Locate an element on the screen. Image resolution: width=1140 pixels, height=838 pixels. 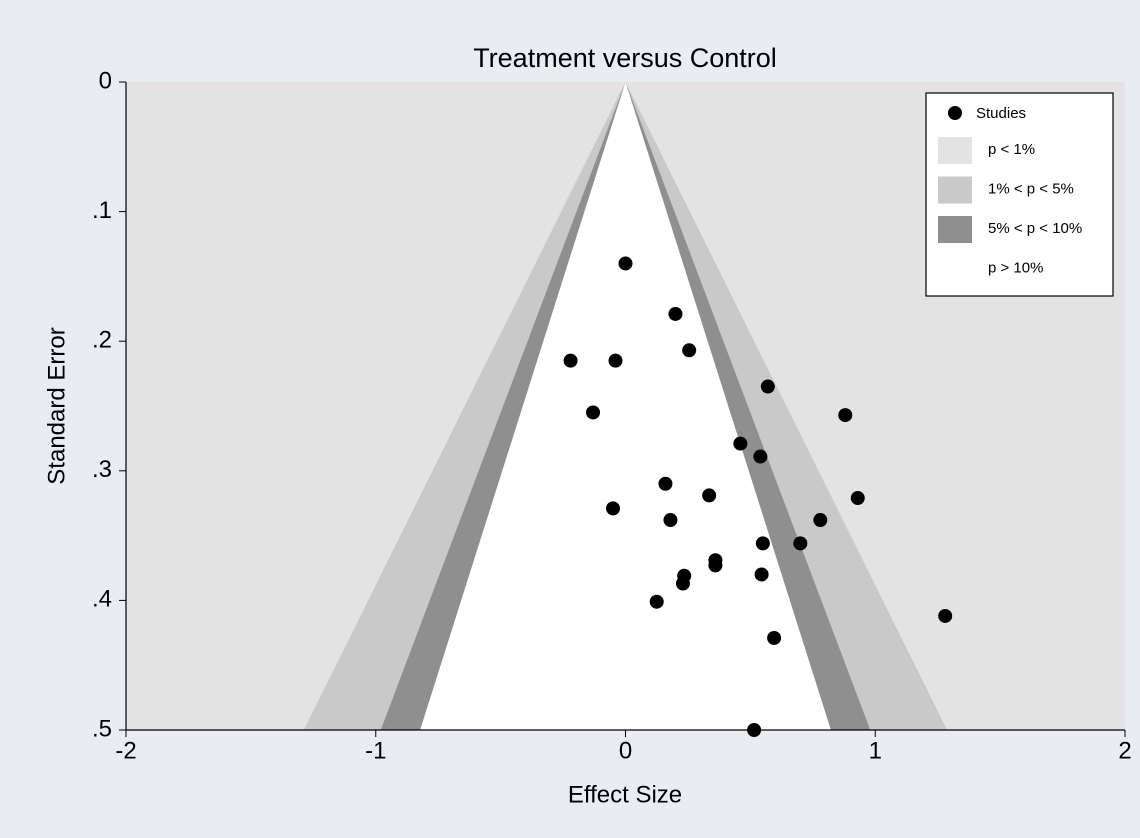
legend-marker is located at coordinates (955, 113).